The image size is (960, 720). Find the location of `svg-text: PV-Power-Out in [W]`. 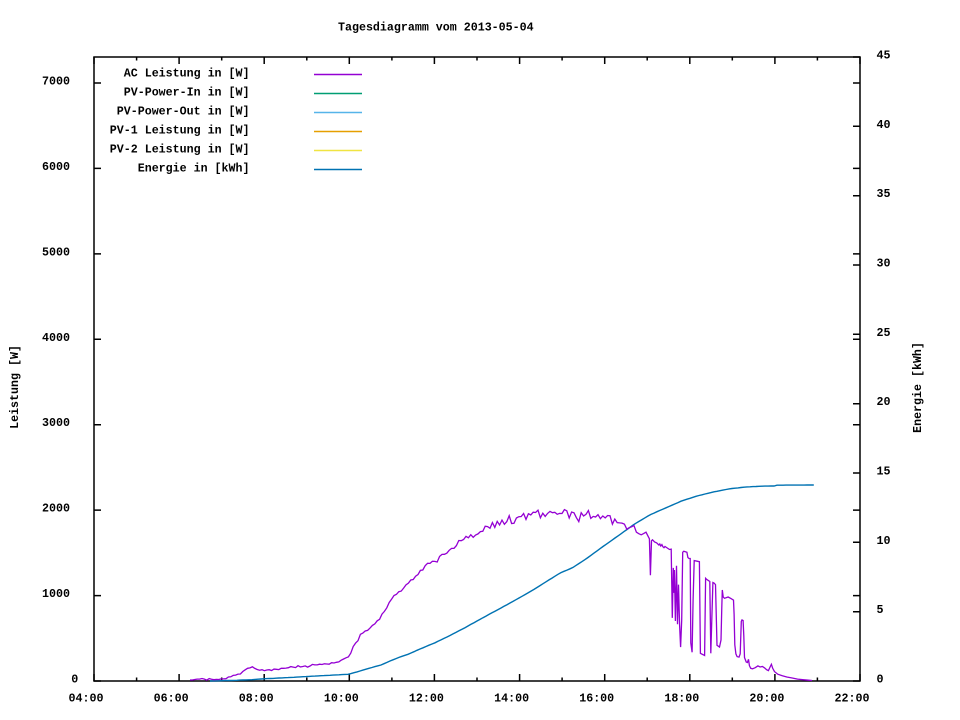

svg-text: PV-Power-Out in [W] is located at coordinates (183, 111).